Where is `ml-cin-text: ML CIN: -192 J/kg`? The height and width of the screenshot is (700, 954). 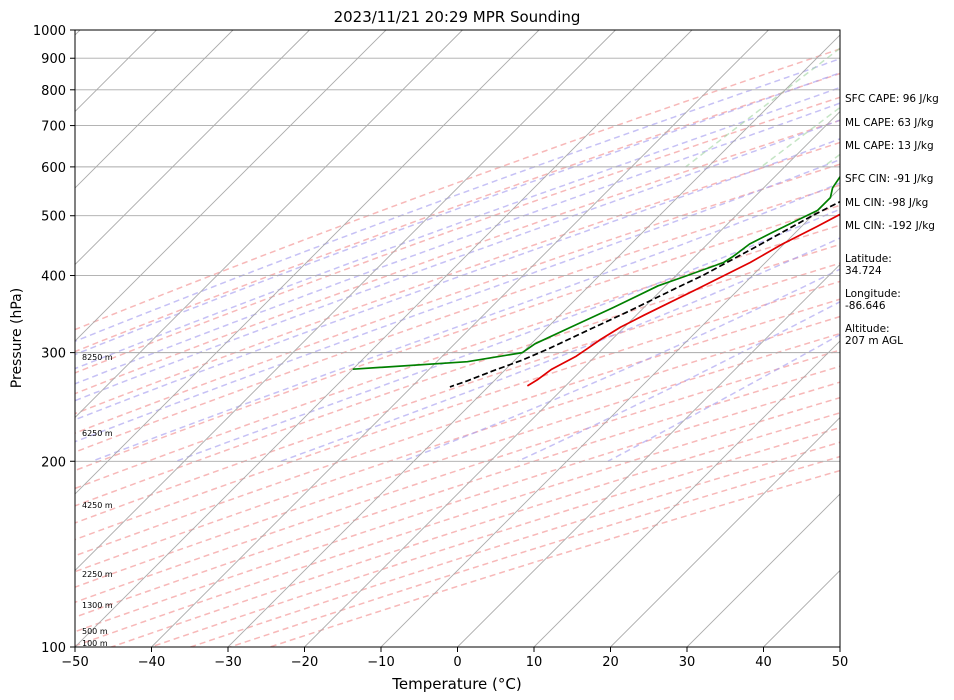 ml-cin-text: ML CIN: -192 J/kg is located at coordinates (890, 226).